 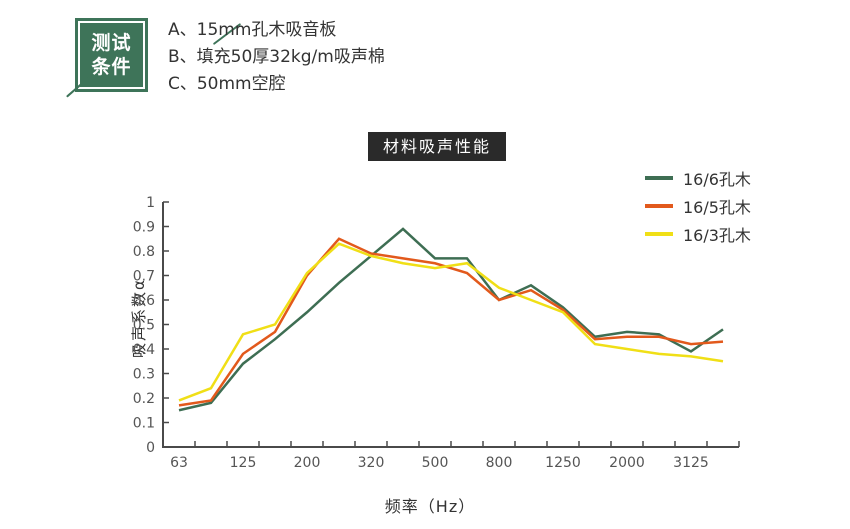 I want to click on legend-label: 16/3孔木, so click(x=717, y=235).